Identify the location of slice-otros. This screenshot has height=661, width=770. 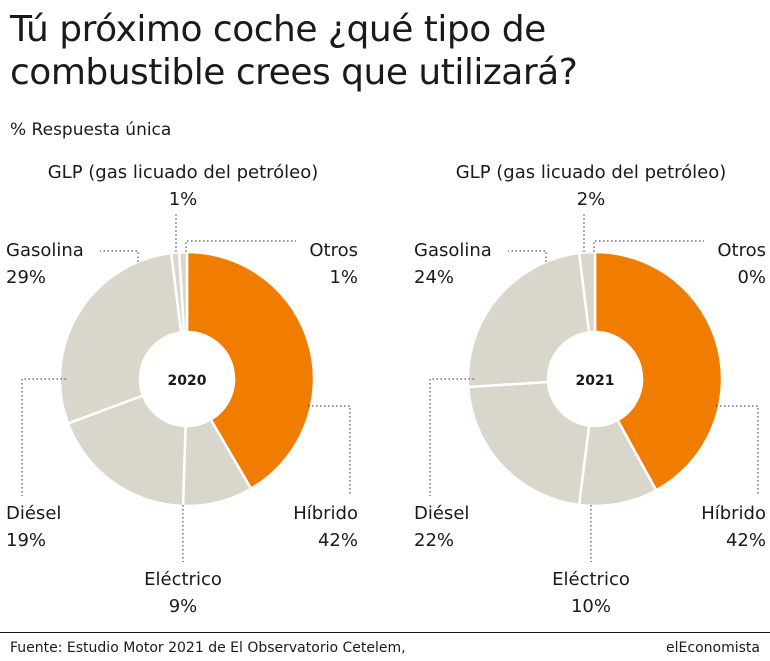
(183, 292).